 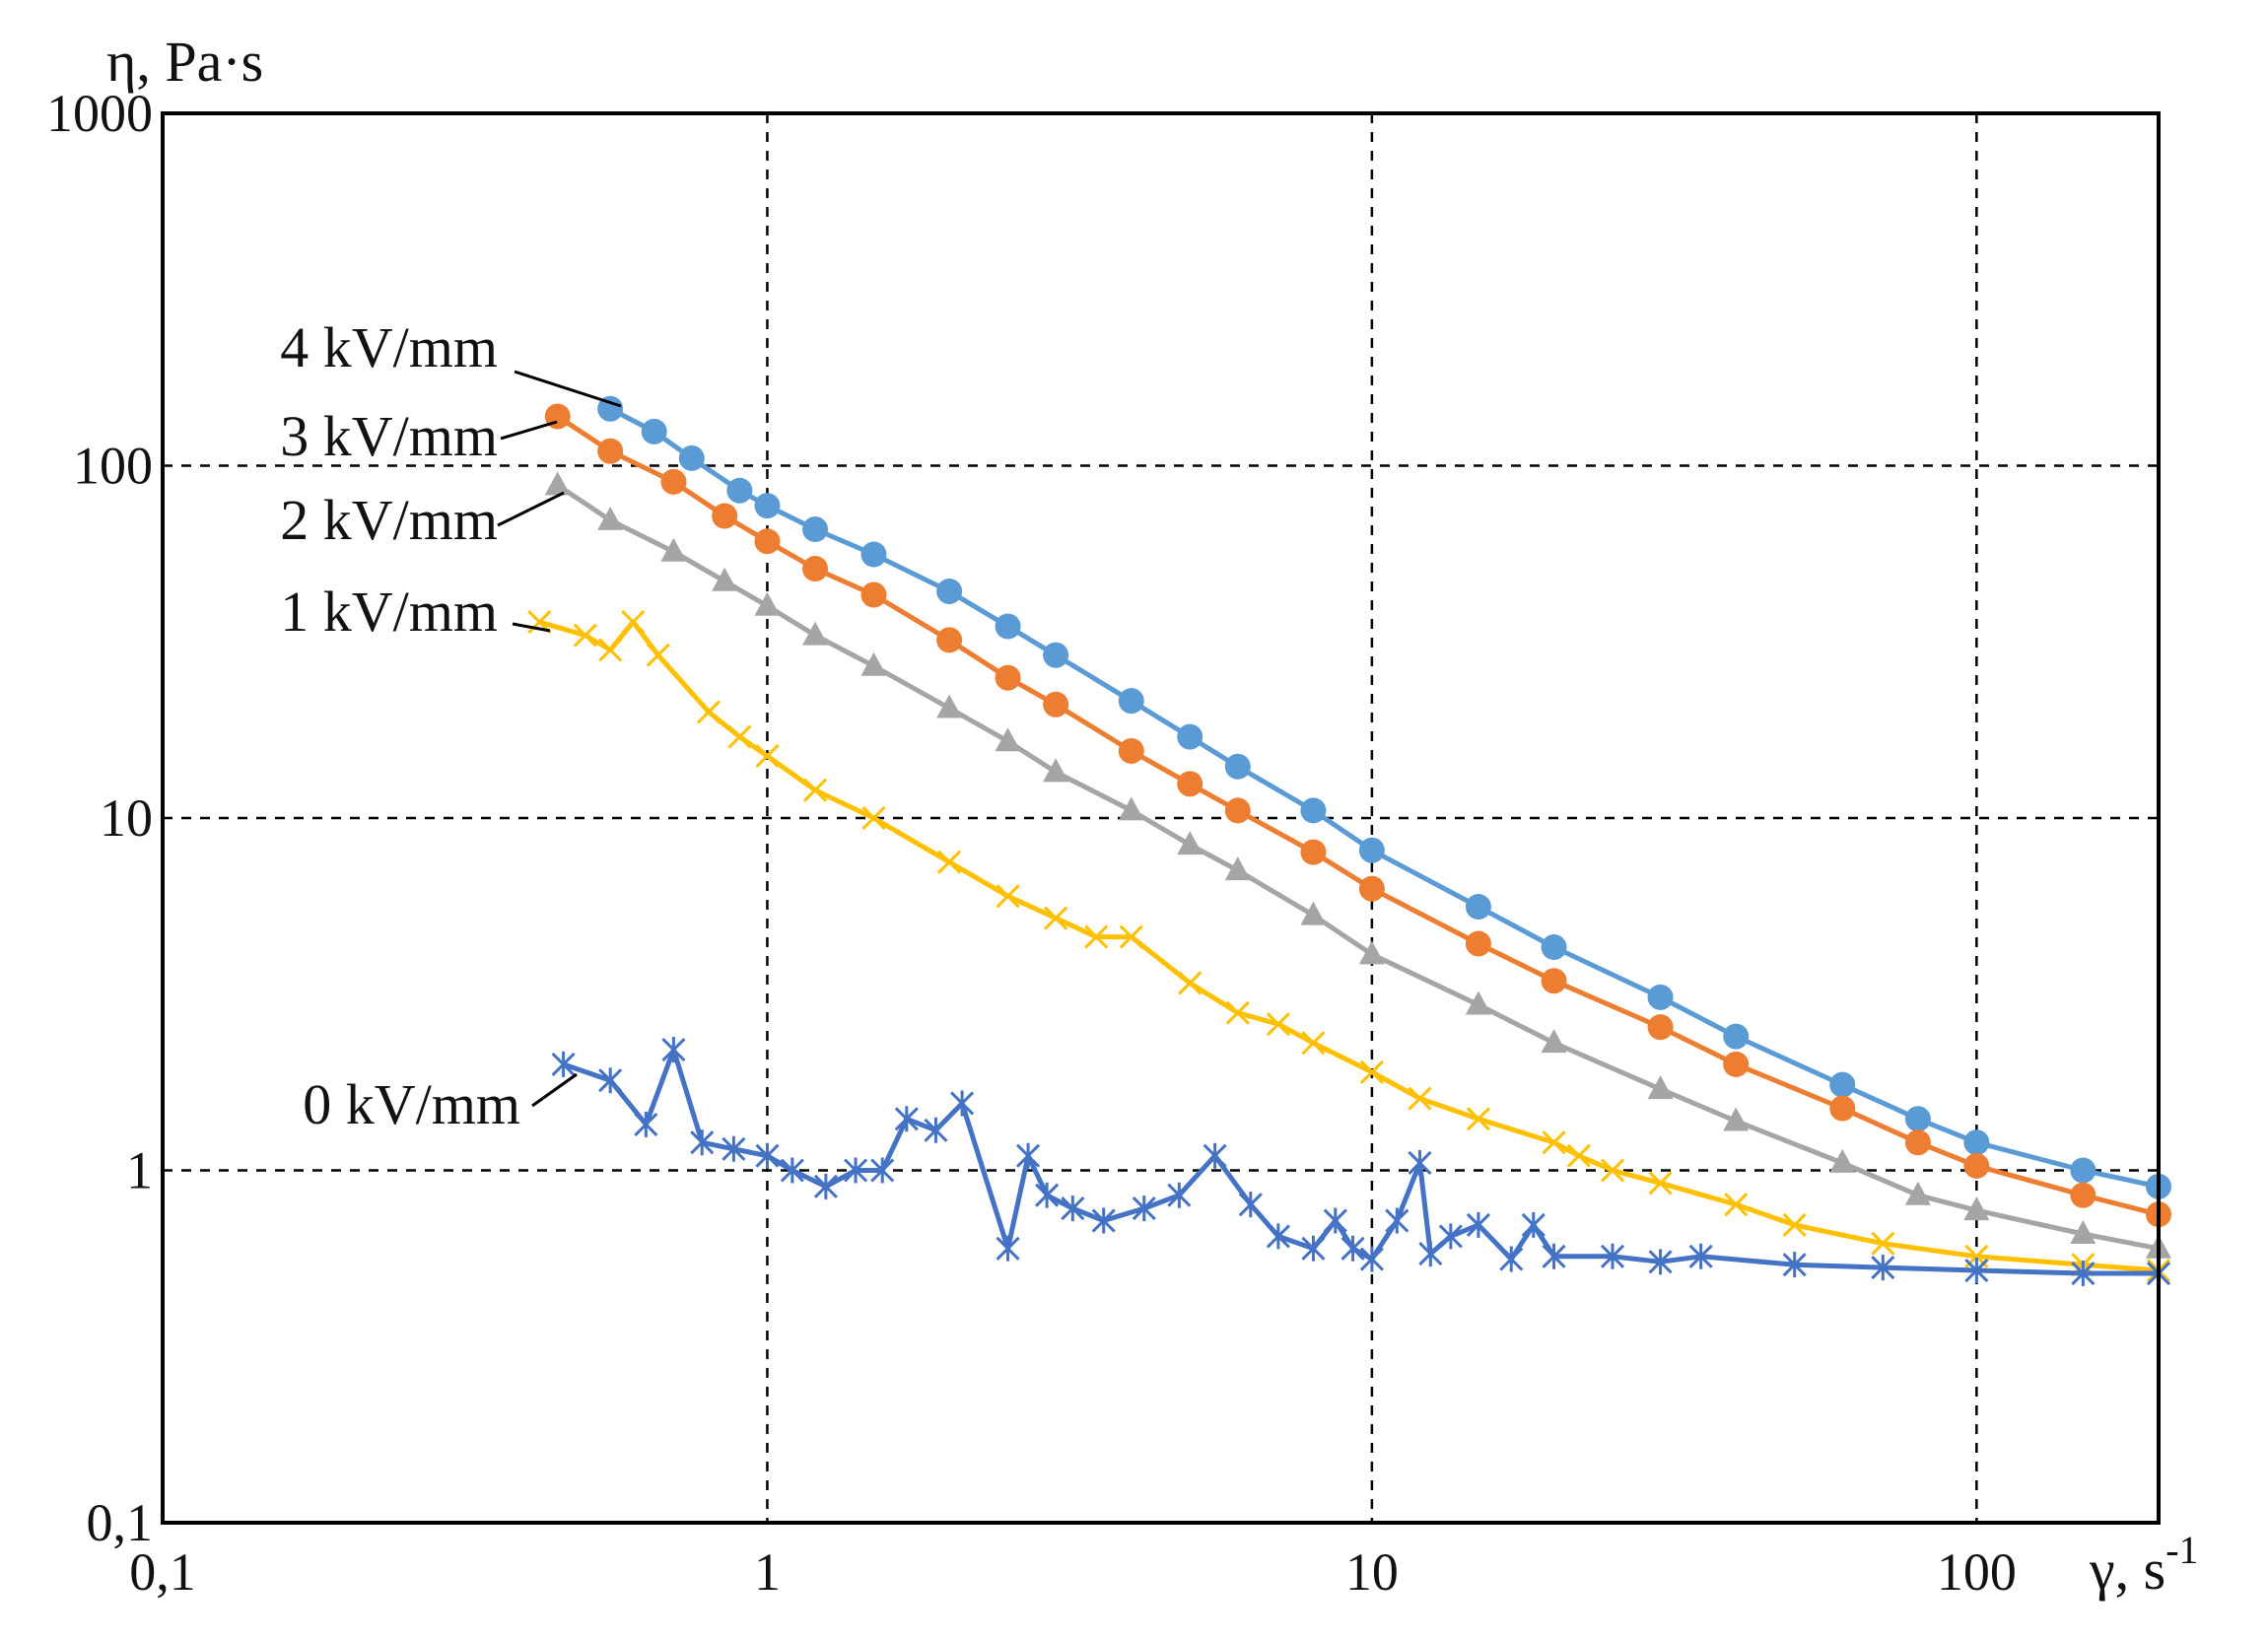 I want to click on x-axis-title-main: γ, s, so click(x=2127, y=1570).